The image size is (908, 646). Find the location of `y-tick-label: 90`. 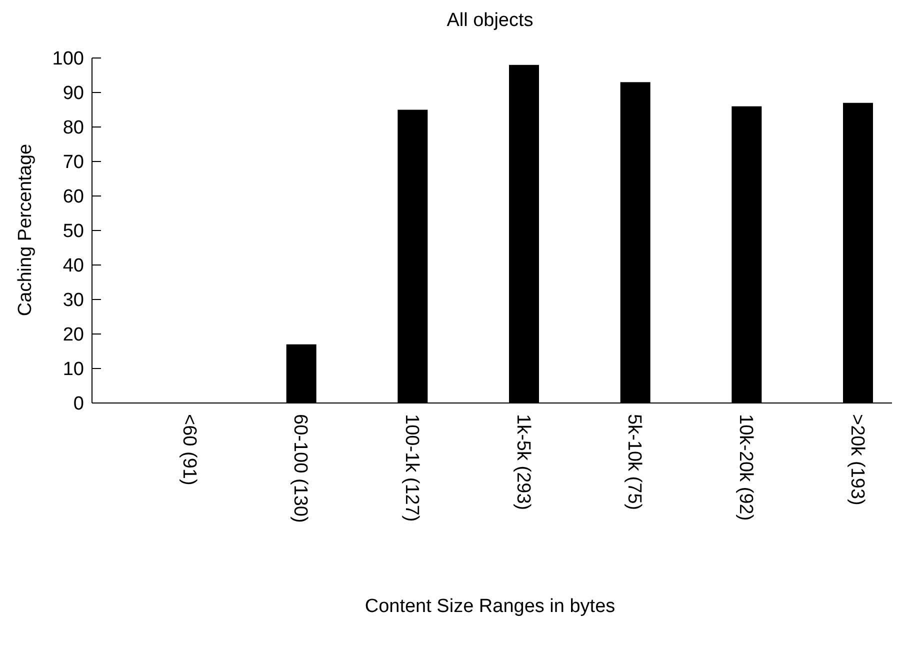

y-tick-label: 90 is located at coordinates (73, 93).